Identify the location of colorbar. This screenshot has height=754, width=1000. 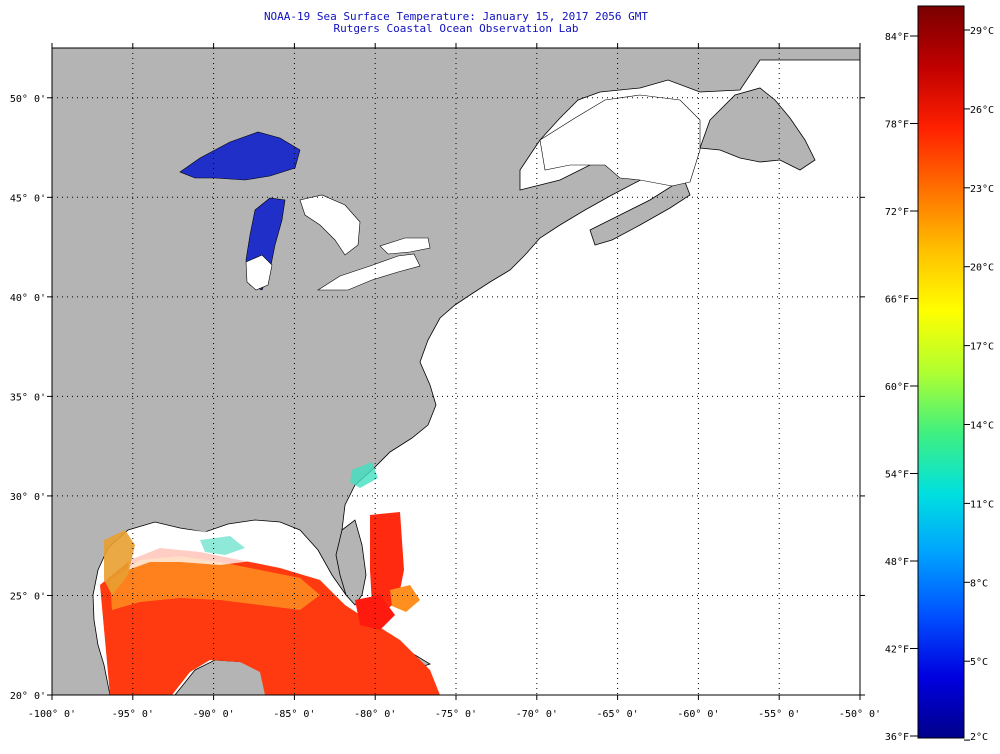
(941, 372).